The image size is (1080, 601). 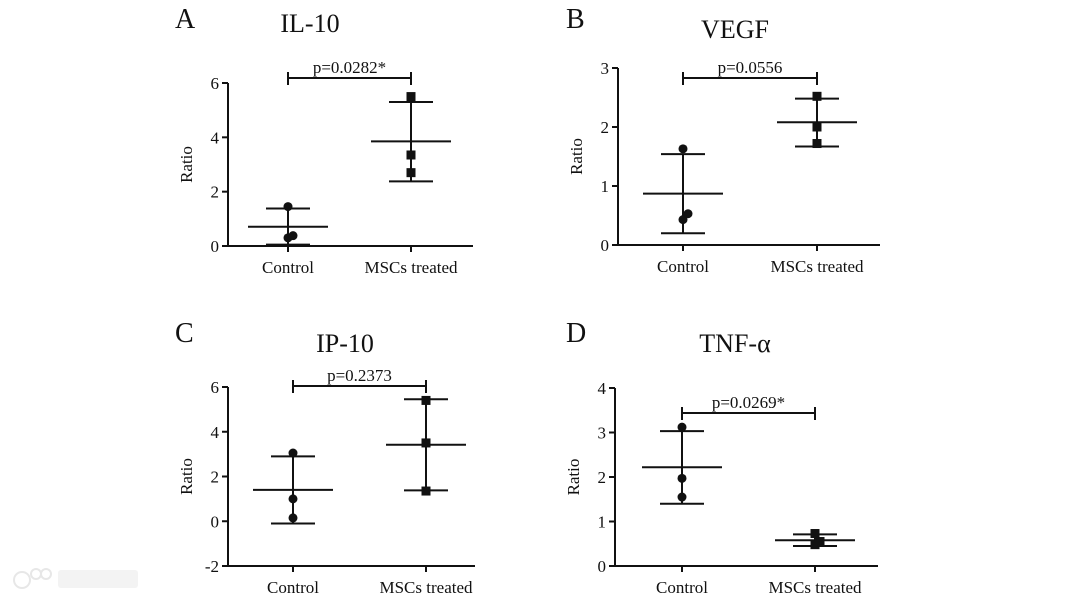 What do you see at coordinates (735, 343) in the screenshot?
I see `panel-title: TNF-α` at bounding box center [735, 343].